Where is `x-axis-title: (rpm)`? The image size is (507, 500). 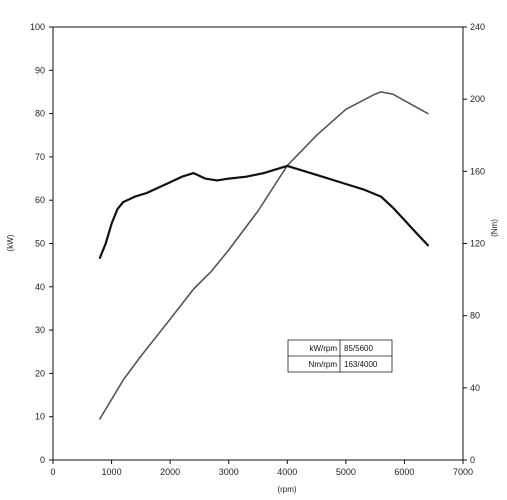 x-axis-title: (rpm) is located at coordinates (286, 489).